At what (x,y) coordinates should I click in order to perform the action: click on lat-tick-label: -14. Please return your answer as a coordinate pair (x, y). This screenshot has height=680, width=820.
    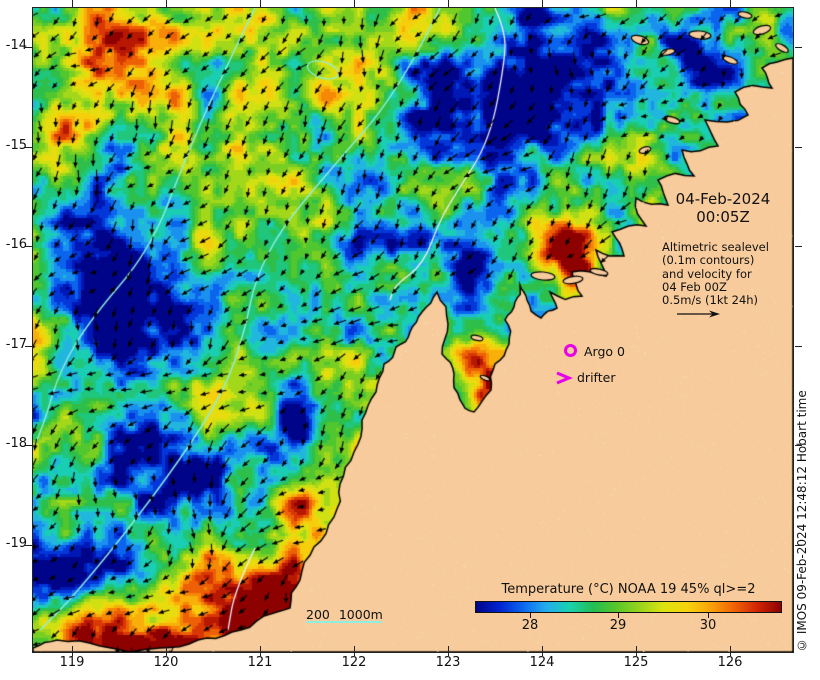
    Looking at the image, I should click on (16, 45).